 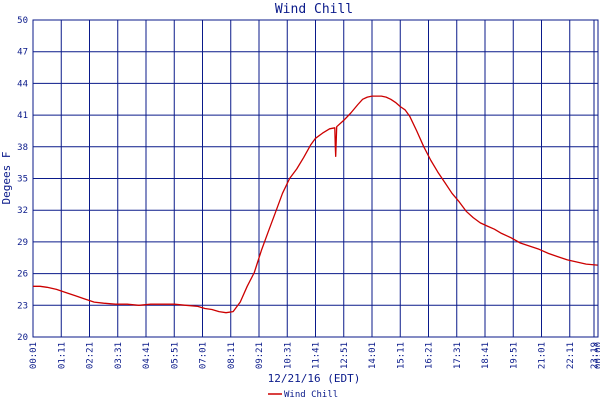 I want to click on y-tick-label: 35, so click(x=22, y=180).